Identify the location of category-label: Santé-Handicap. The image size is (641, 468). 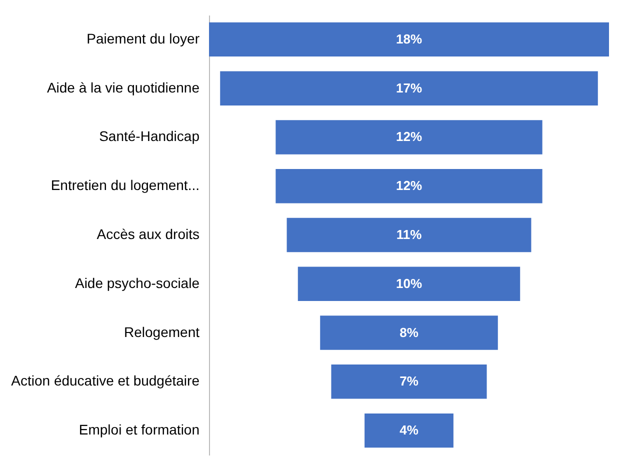
(149, 136).